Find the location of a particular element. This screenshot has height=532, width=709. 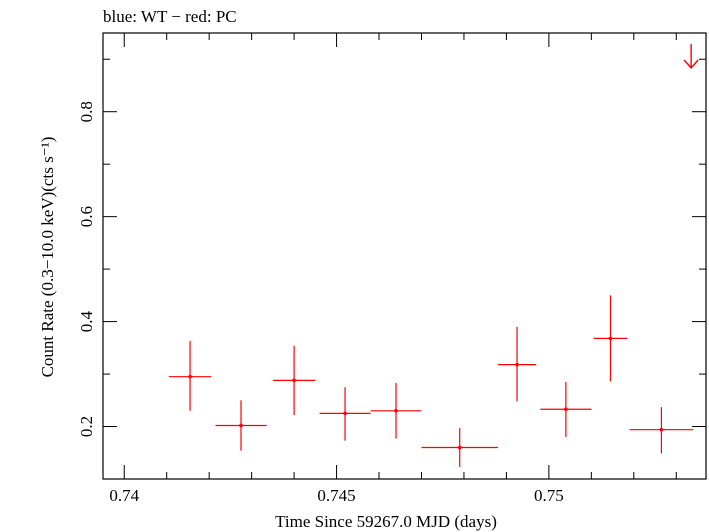

x-axis-label: Time Since 59267.0 MJD (days) is located at coordinates (386, 521).